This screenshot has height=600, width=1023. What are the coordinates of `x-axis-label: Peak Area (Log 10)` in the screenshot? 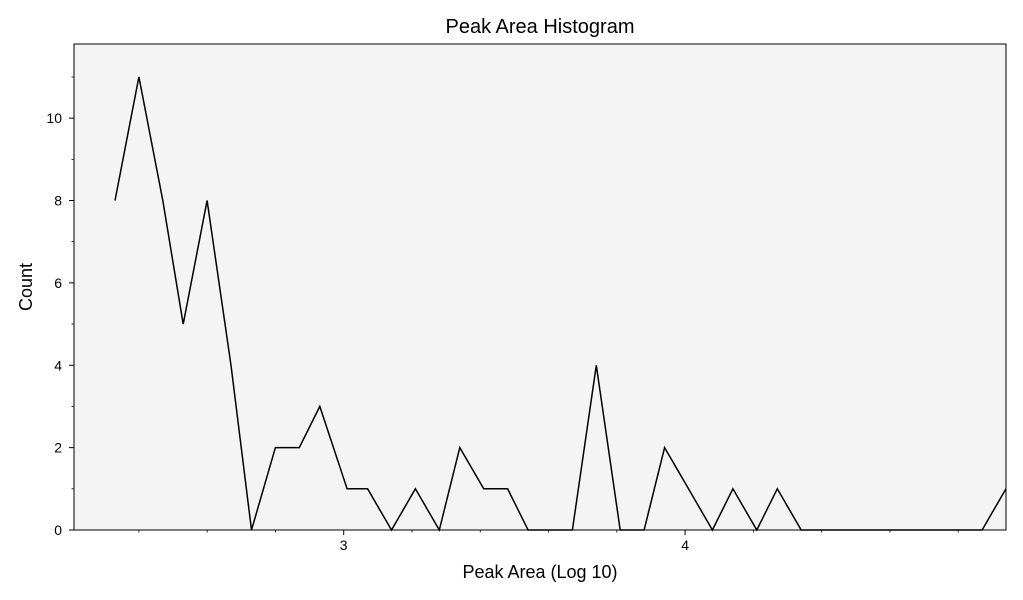 It's located at (539, 572).